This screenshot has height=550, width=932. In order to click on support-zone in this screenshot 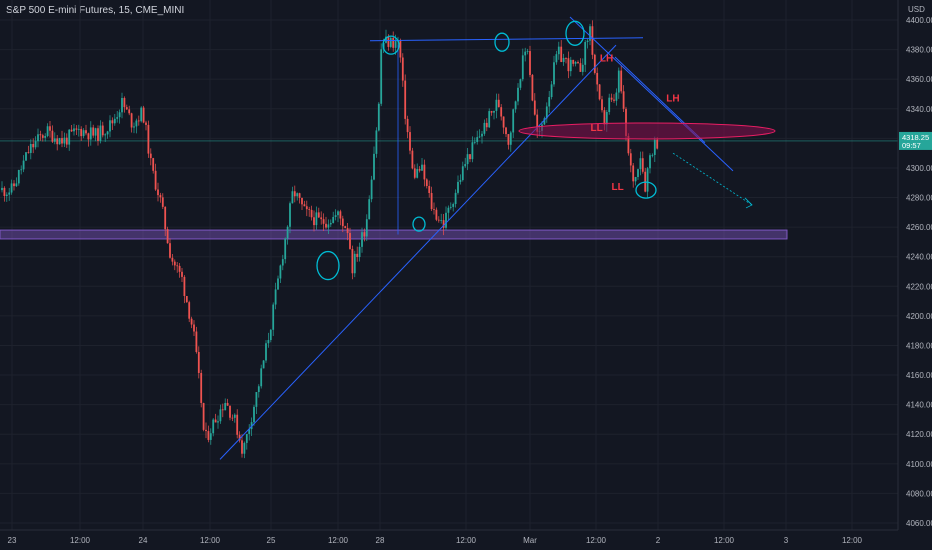, I will do `click(394, 234)`.